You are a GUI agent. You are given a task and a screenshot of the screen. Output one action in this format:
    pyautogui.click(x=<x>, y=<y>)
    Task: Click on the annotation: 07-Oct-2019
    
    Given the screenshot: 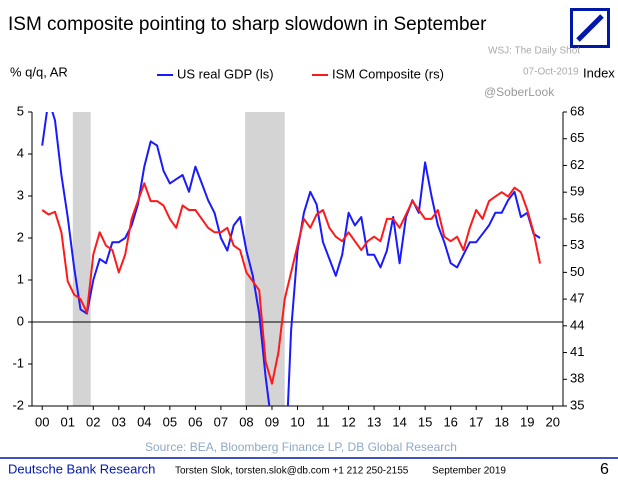 What is the action you would take?
    pyautogui.click(x=551, y=72)
    